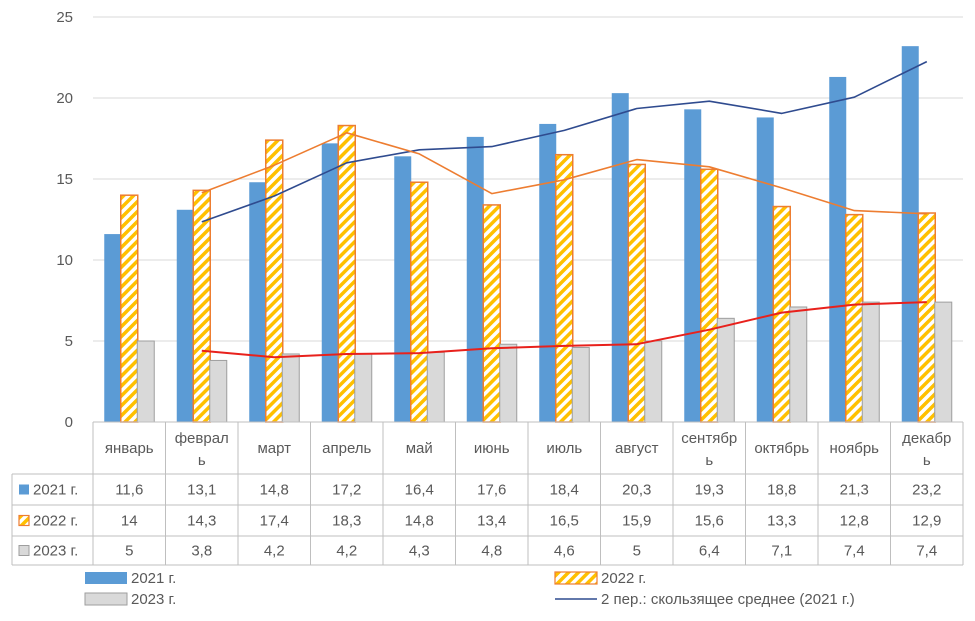 Image resolution: width=975 pixels, height=621 pixels. I want to click on data-label: 17,6, so click(491, 490).